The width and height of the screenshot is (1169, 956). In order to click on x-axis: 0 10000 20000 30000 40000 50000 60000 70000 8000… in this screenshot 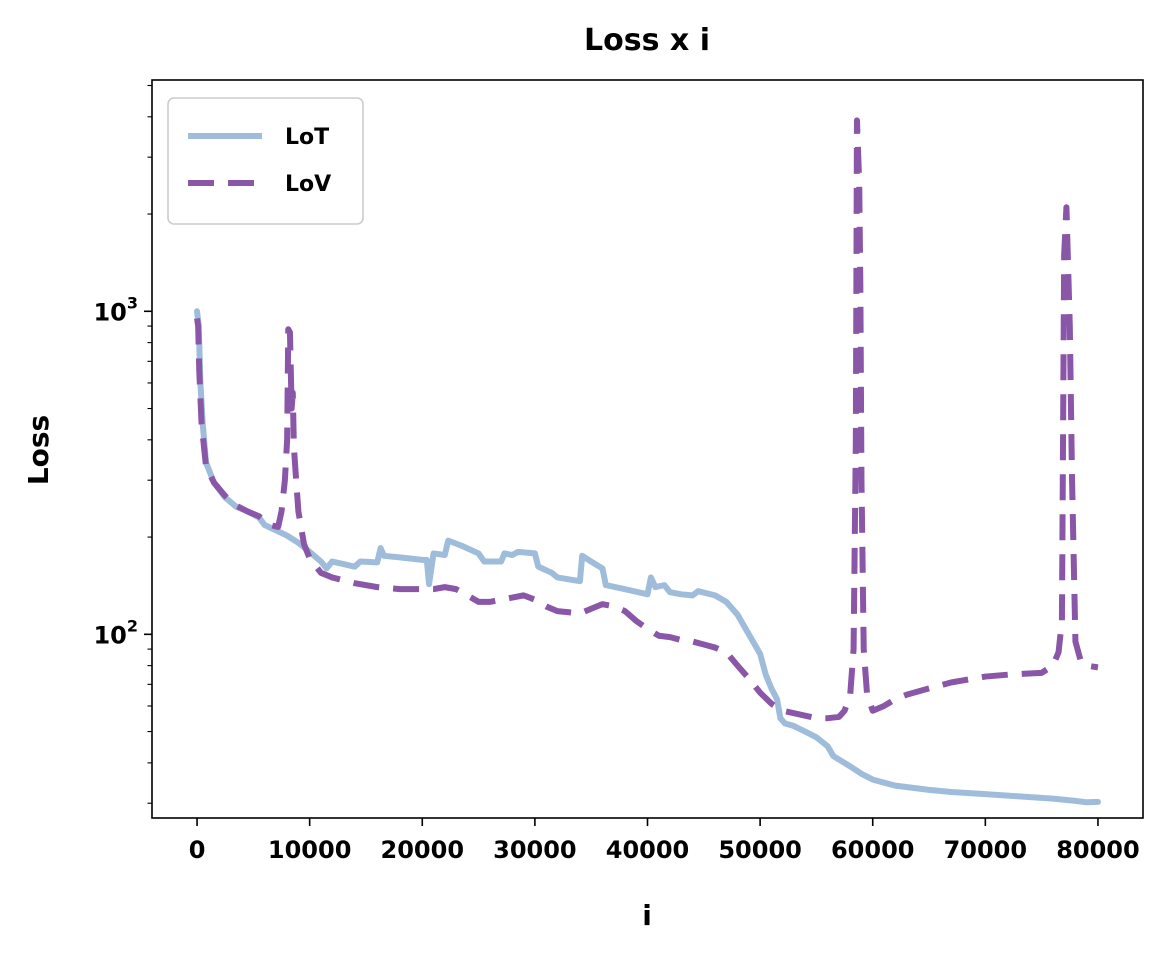, I will do `click(664, 841)`.